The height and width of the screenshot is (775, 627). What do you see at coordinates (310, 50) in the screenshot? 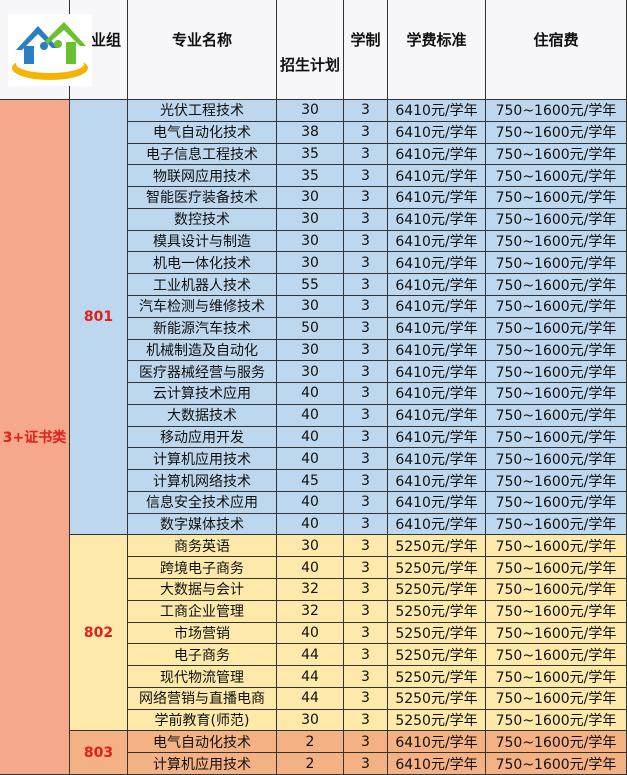
I see `header-cell: 招生计划` at bounding box center [310, 50].